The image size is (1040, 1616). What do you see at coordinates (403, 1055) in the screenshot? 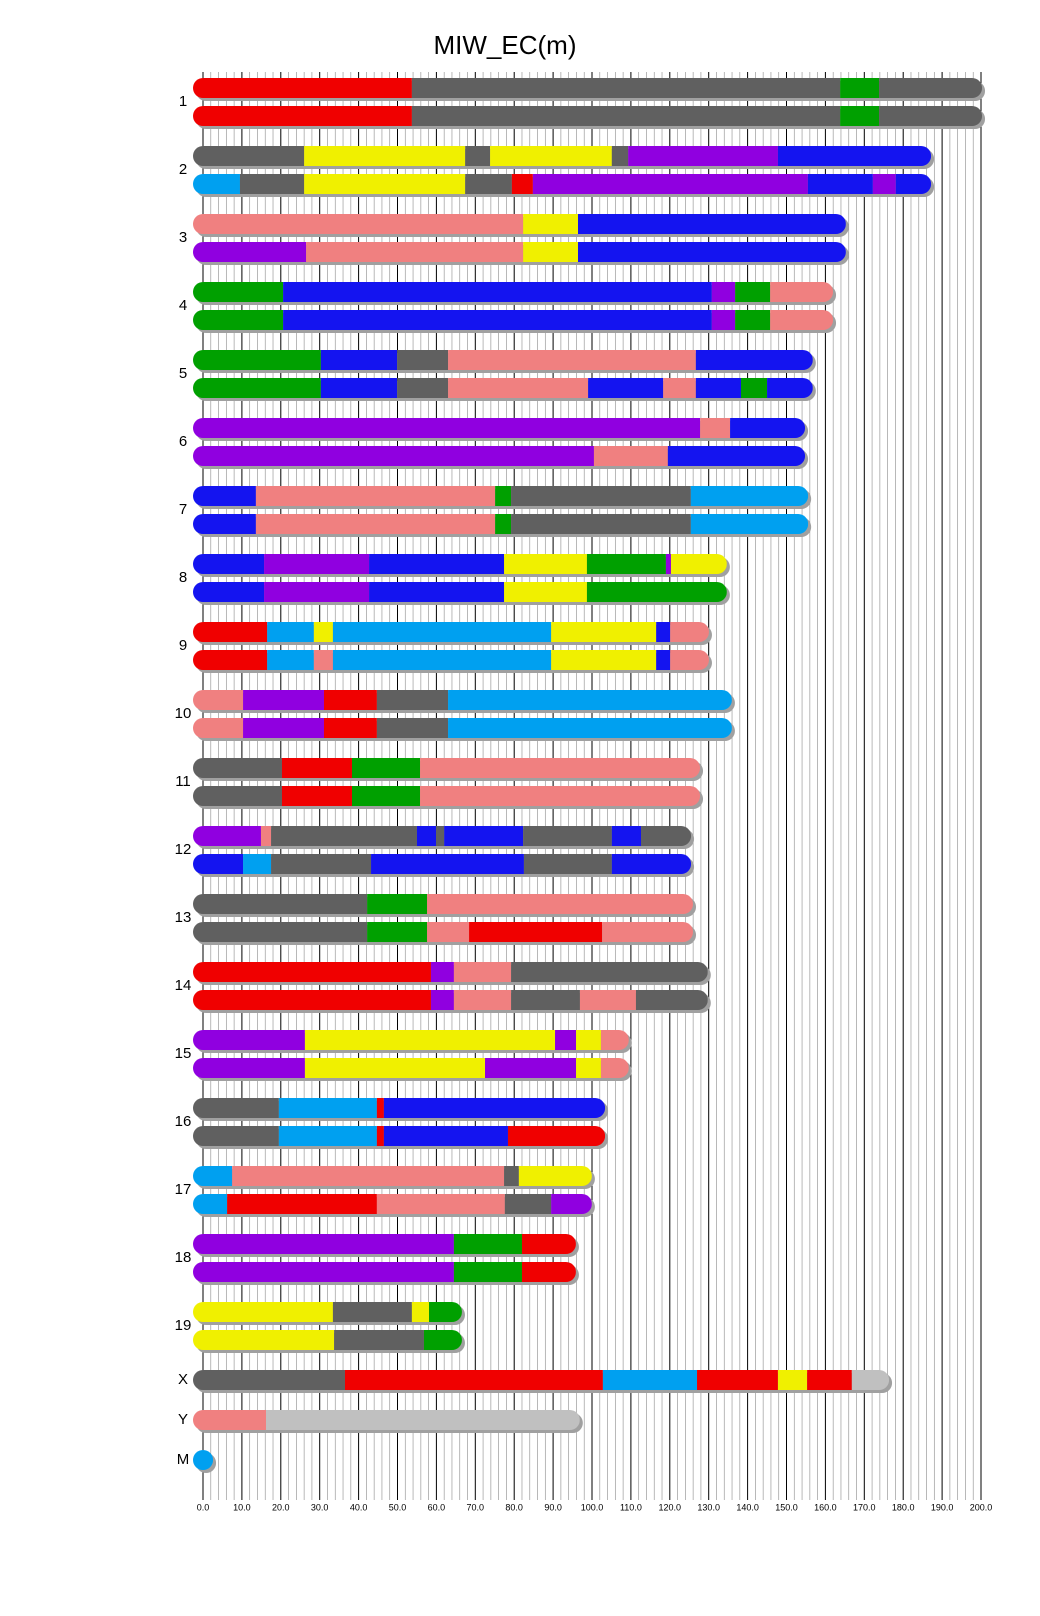
I see `chromosome: 15` at bounding box center [403, 1055].